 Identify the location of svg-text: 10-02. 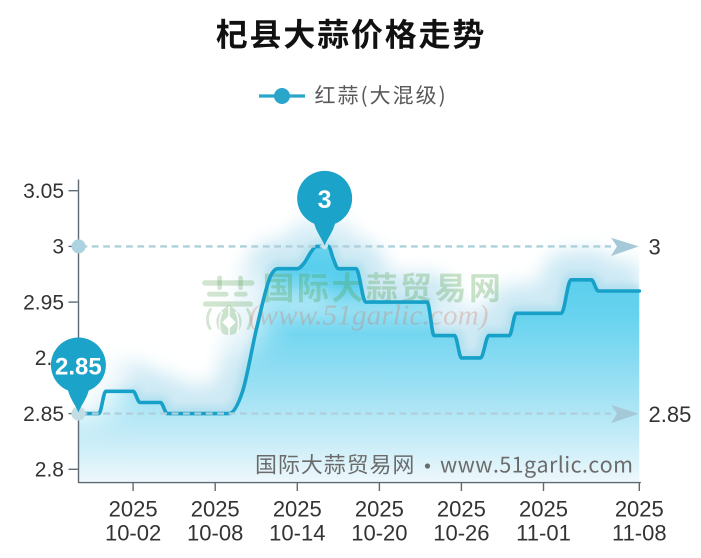
(133, 533).